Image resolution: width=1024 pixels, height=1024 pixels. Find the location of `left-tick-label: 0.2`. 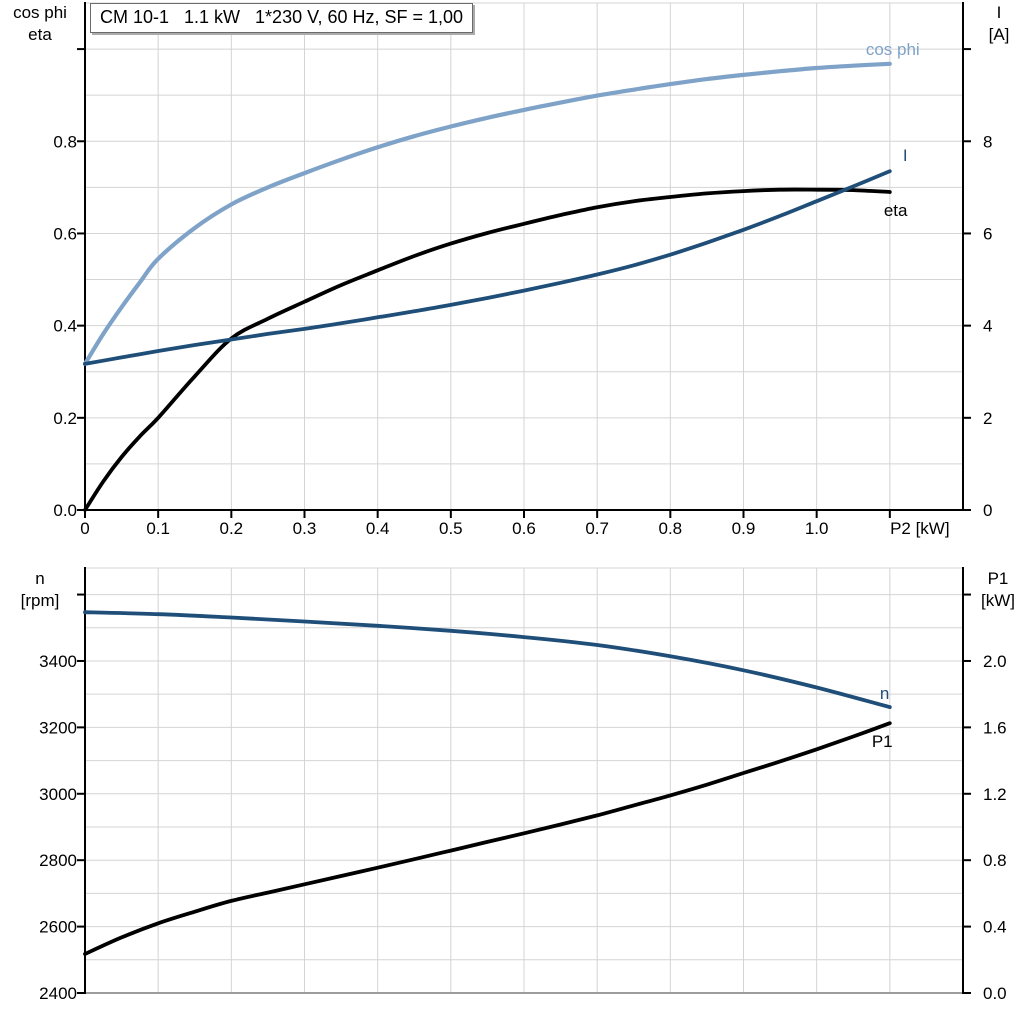

left-tick-label: 0.2 is located at coordinates (65, 418).